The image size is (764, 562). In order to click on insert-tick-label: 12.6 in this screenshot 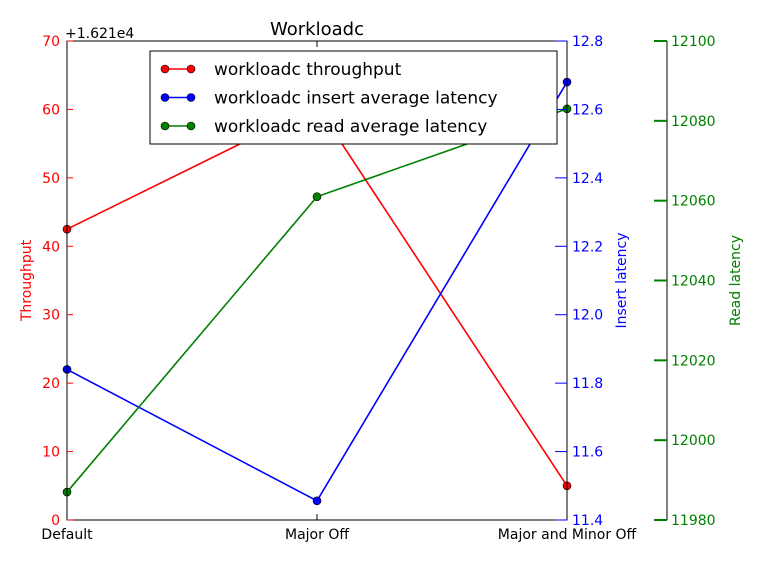, I will do `click(587, 110)`.